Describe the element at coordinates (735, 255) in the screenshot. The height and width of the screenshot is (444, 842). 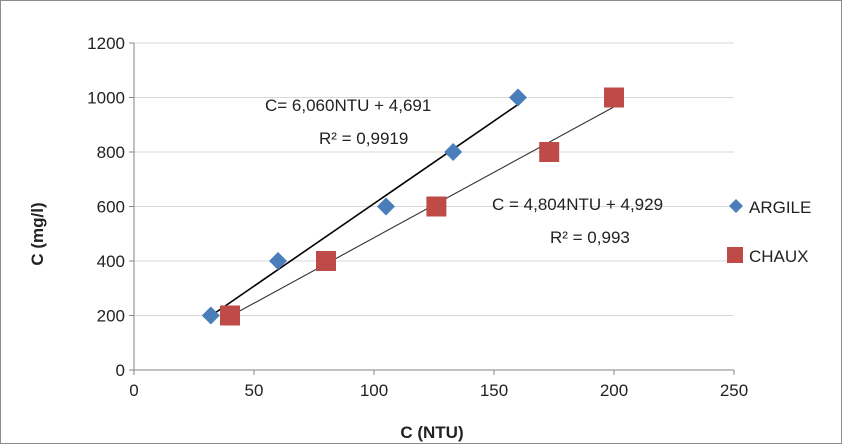
I see `legend-marker-chaux` at that location.